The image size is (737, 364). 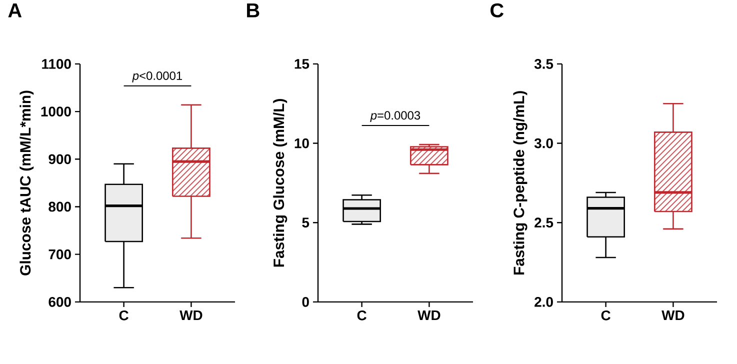 What do you see at coordinates (544, 64) in the screenshot?
I see `y-tick-label: 3.5` at bounding box center [544, 64].